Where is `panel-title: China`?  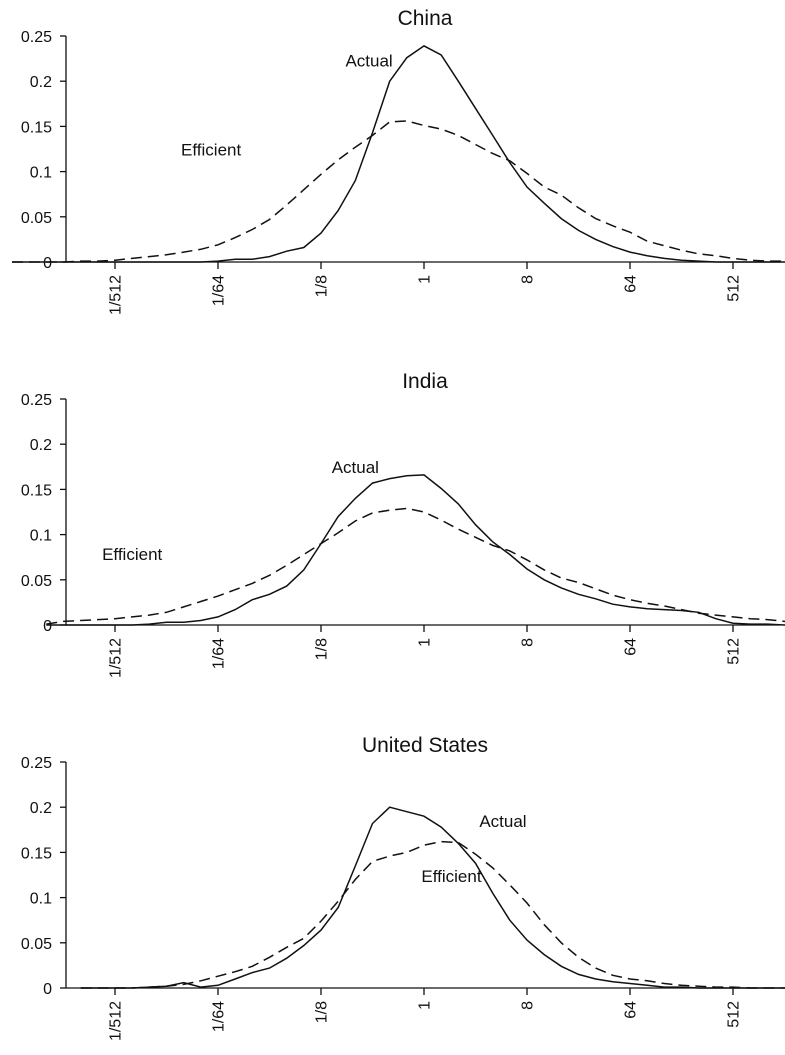
panel-title: China is located at coordinates (425, 18).